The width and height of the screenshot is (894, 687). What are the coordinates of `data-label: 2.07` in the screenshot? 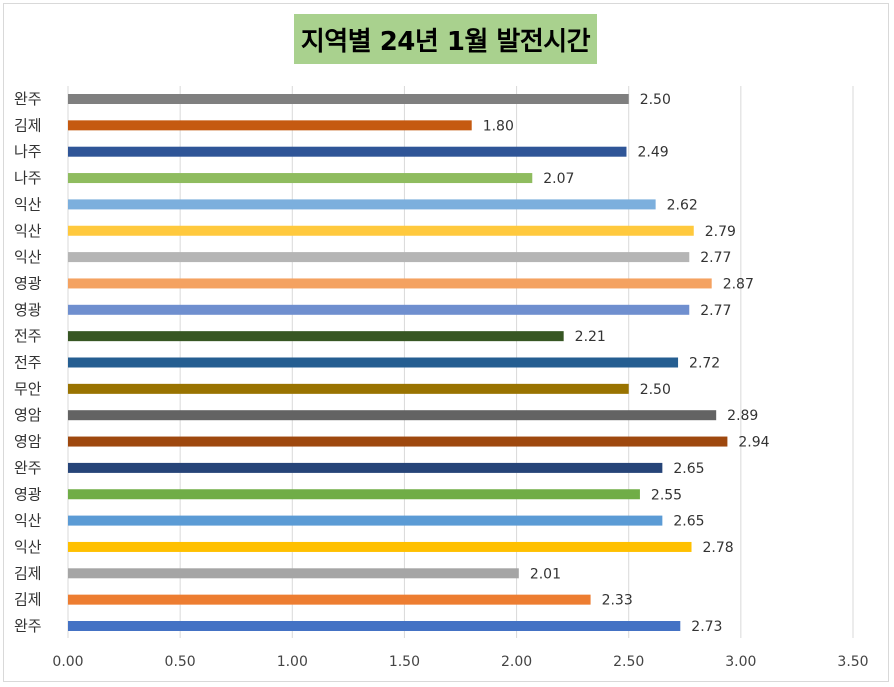 It's located at (558, 179).